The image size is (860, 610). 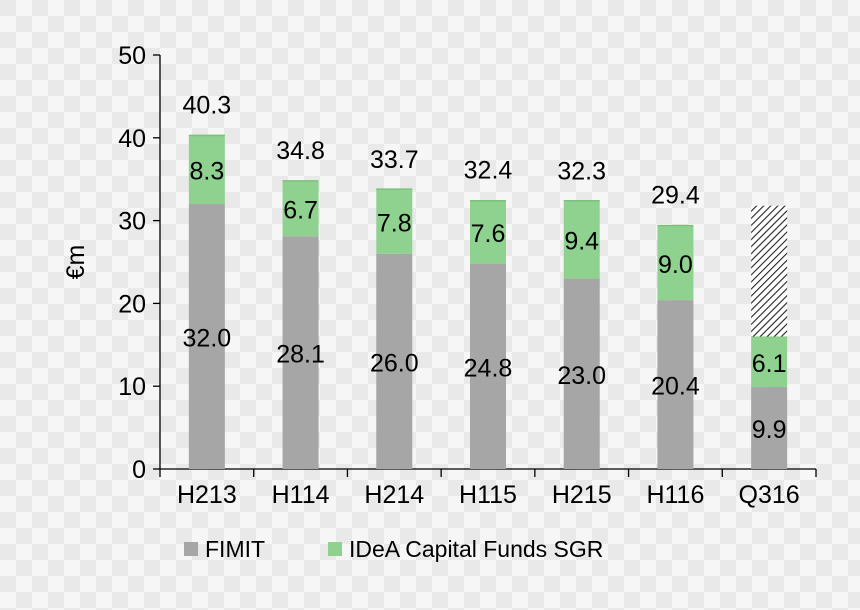 I want to click on bar-idea-h115, so click(x=488, y=232).